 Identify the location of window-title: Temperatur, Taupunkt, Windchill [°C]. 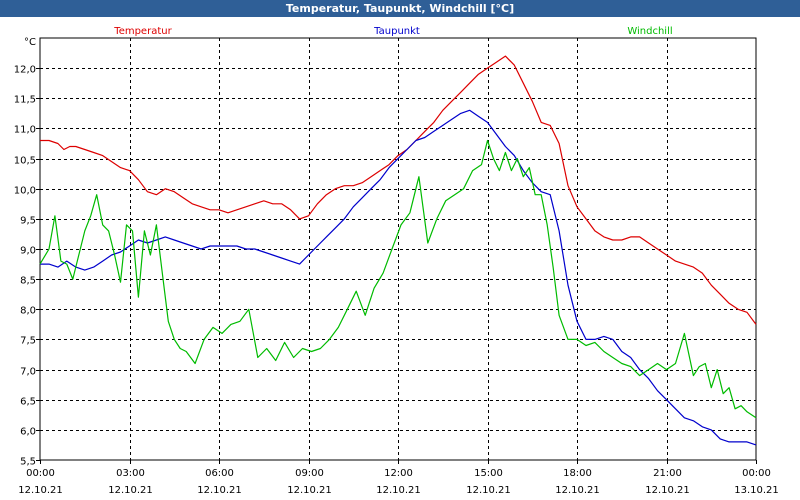
(400, 8).